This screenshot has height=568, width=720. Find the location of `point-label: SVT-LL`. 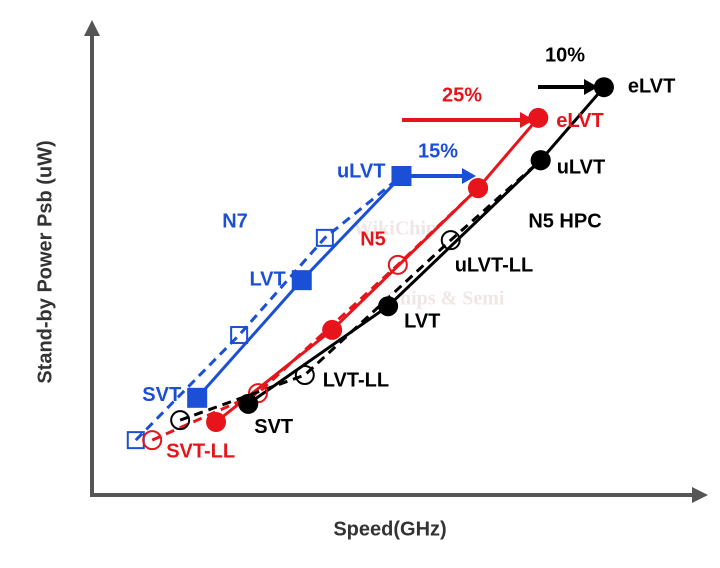

point-label: SVT-LL is located at coordinates (200, 451).